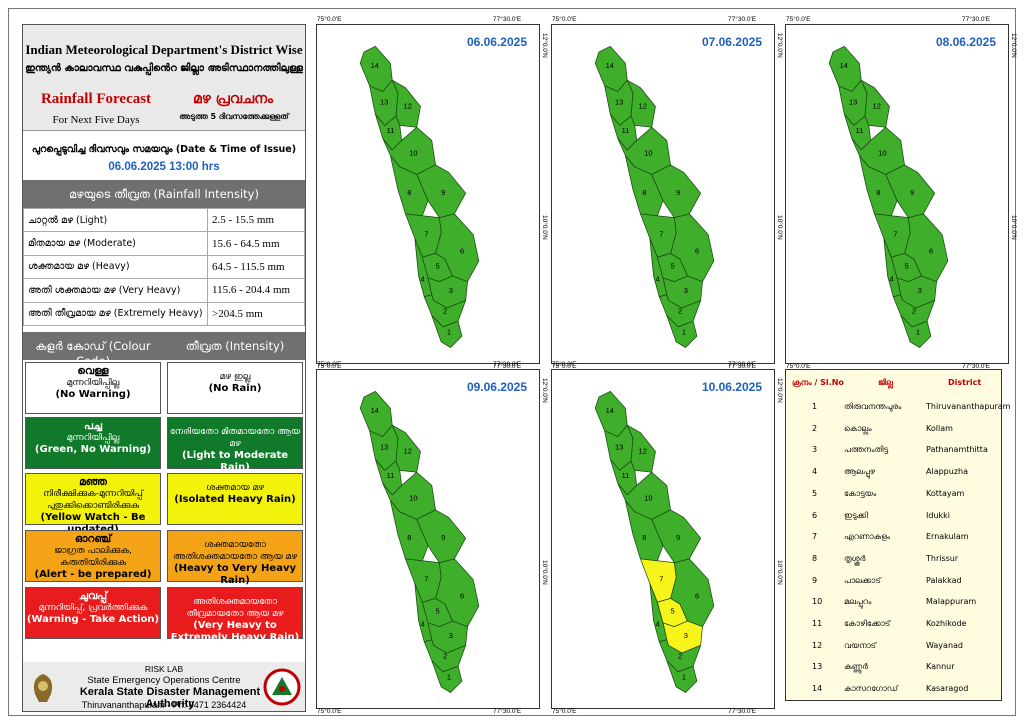  Describe the element at coordinates (164, 680) in the screenshot. I see `seoc: State Emergency Operations Centre` at that location.